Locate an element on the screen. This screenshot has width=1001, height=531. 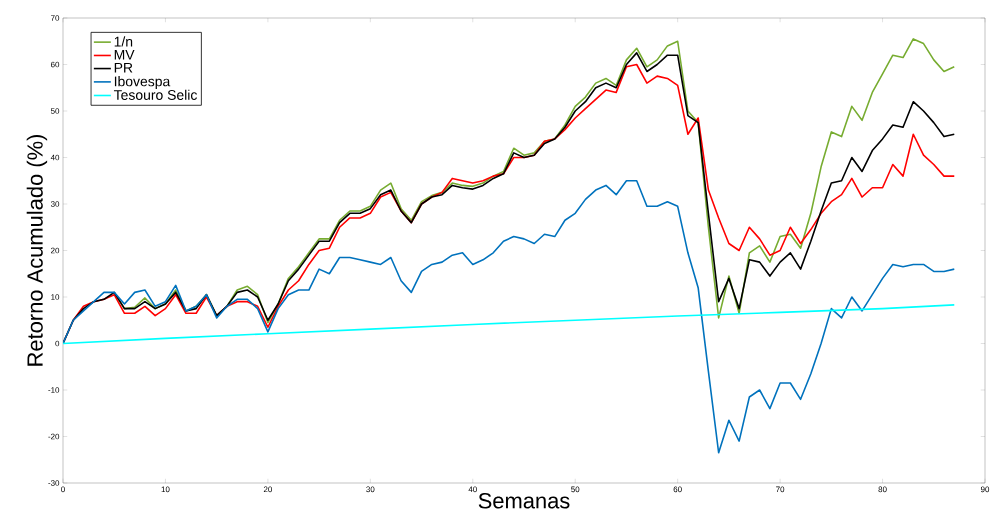
line-series is located at coordinates (509, 324).